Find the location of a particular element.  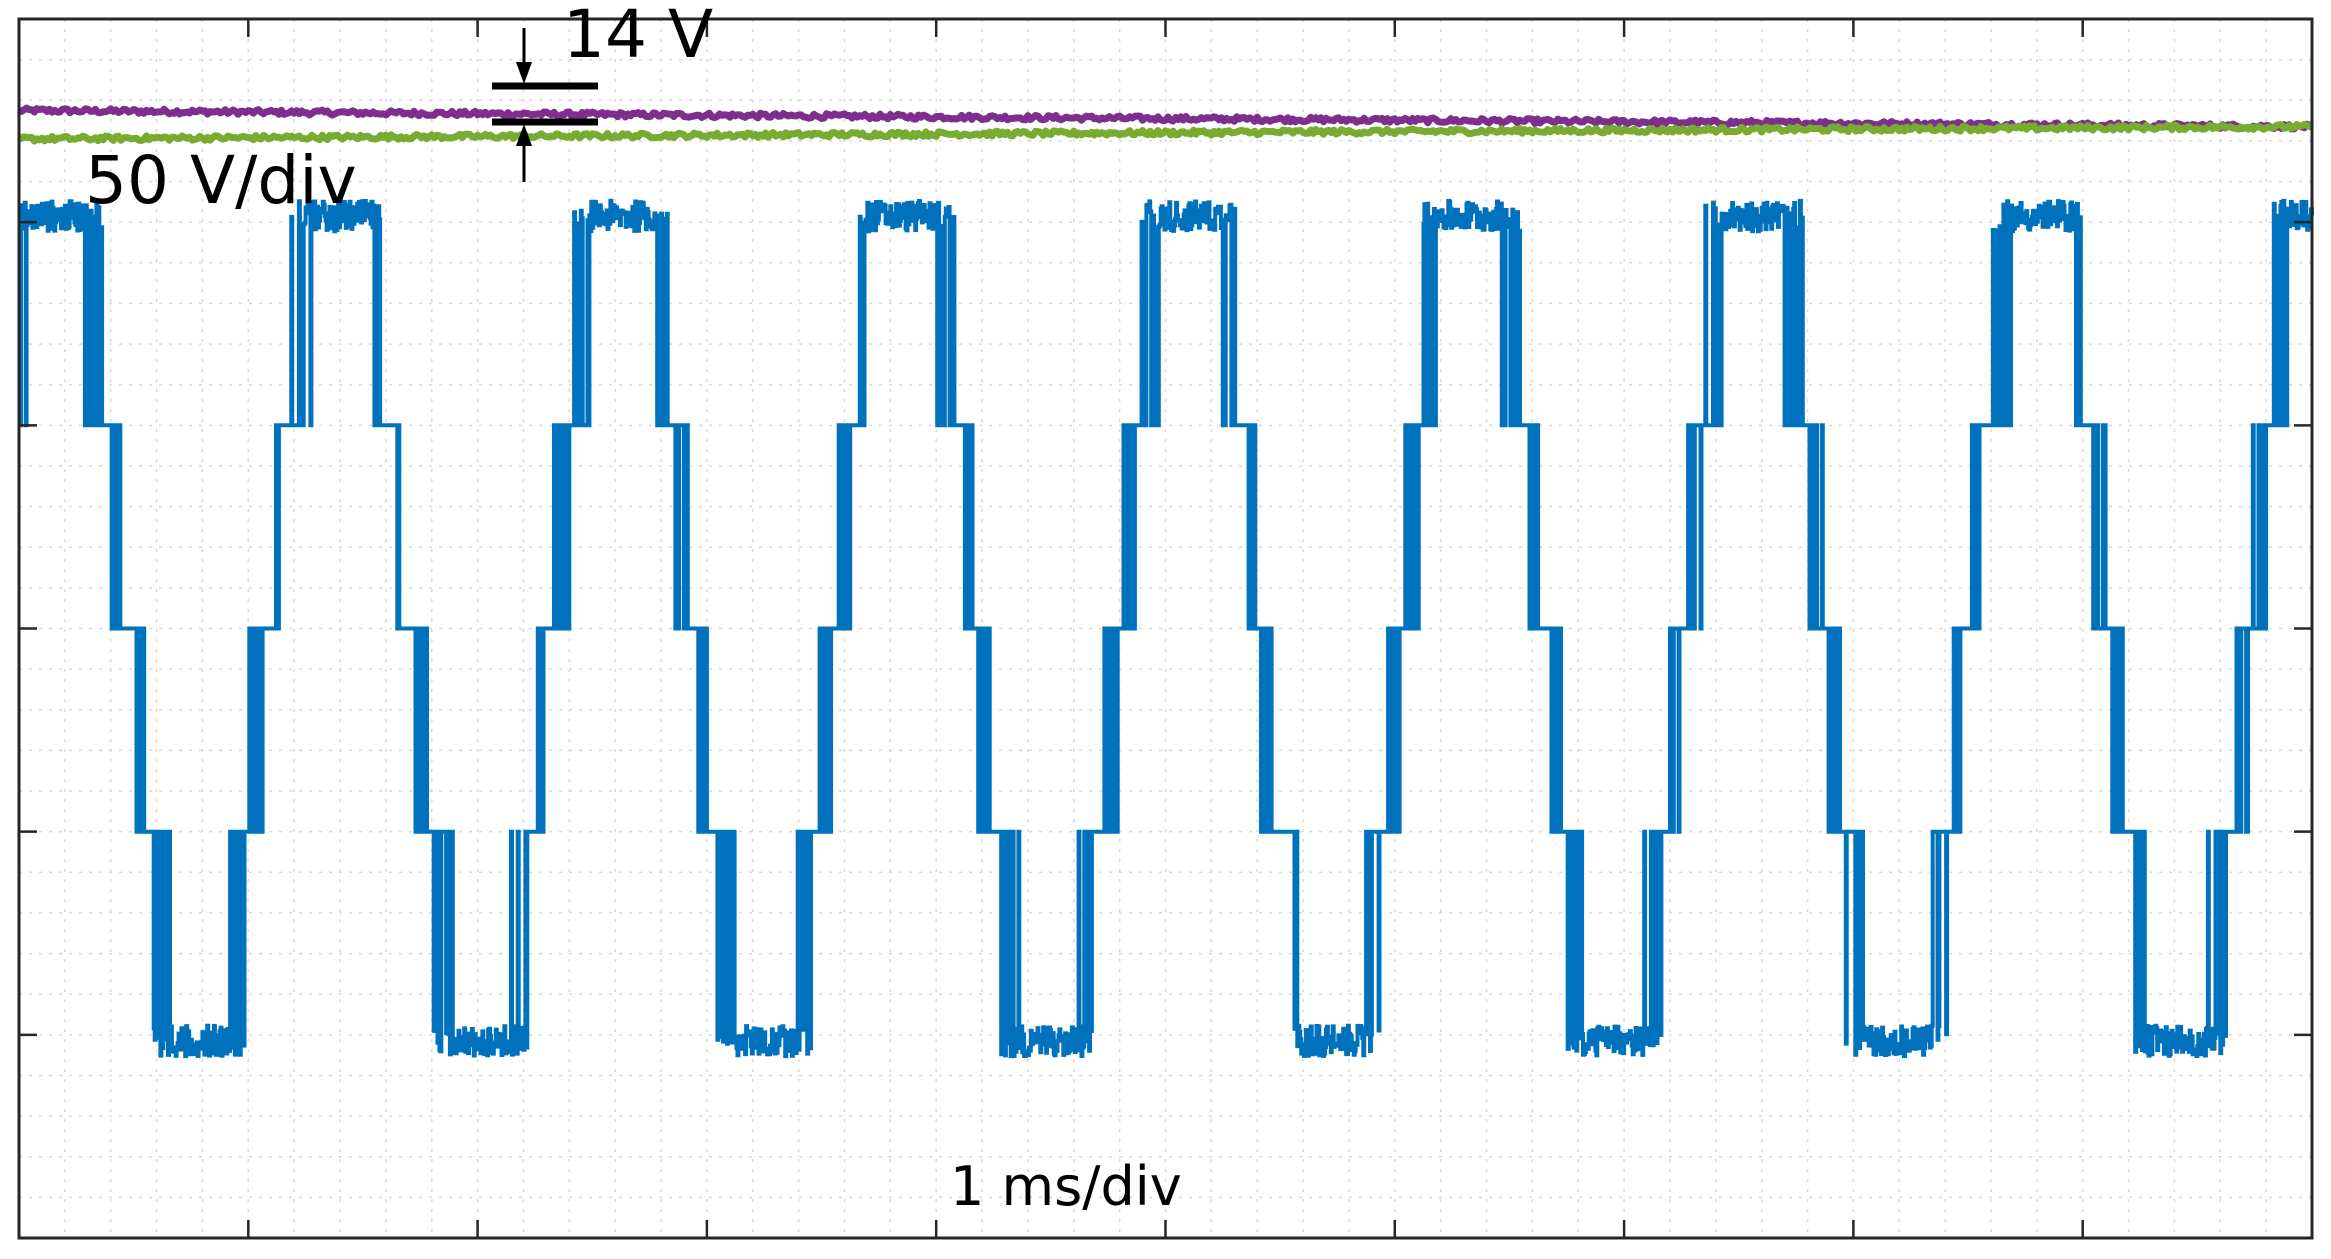

dc-gap-label: 14 V is located at coordinates (638, 36).